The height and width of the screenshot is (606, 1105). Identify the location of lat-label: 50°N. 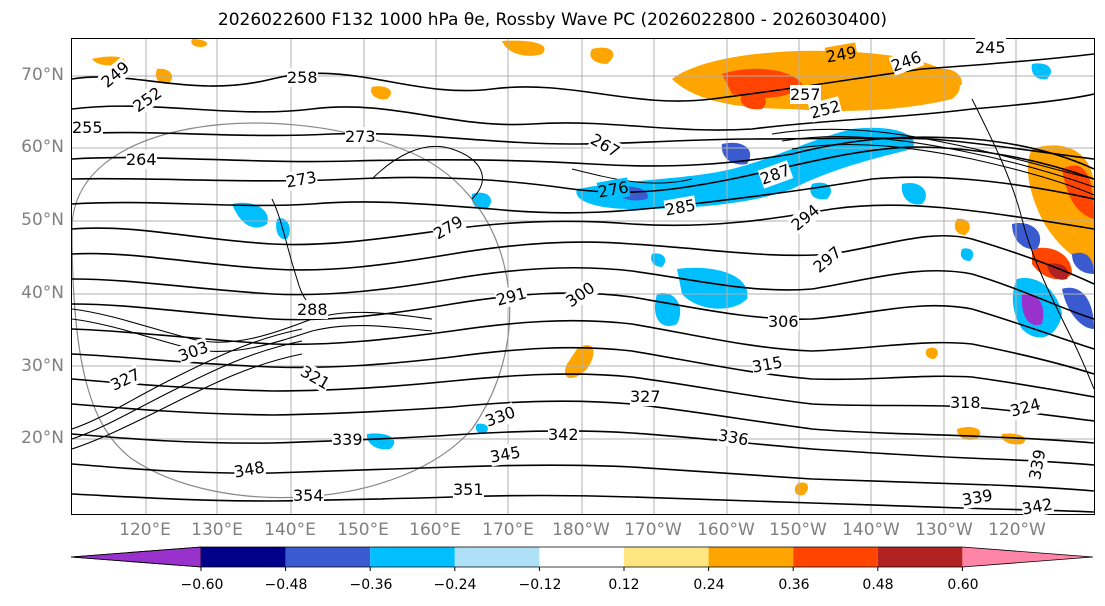
(42, 220).